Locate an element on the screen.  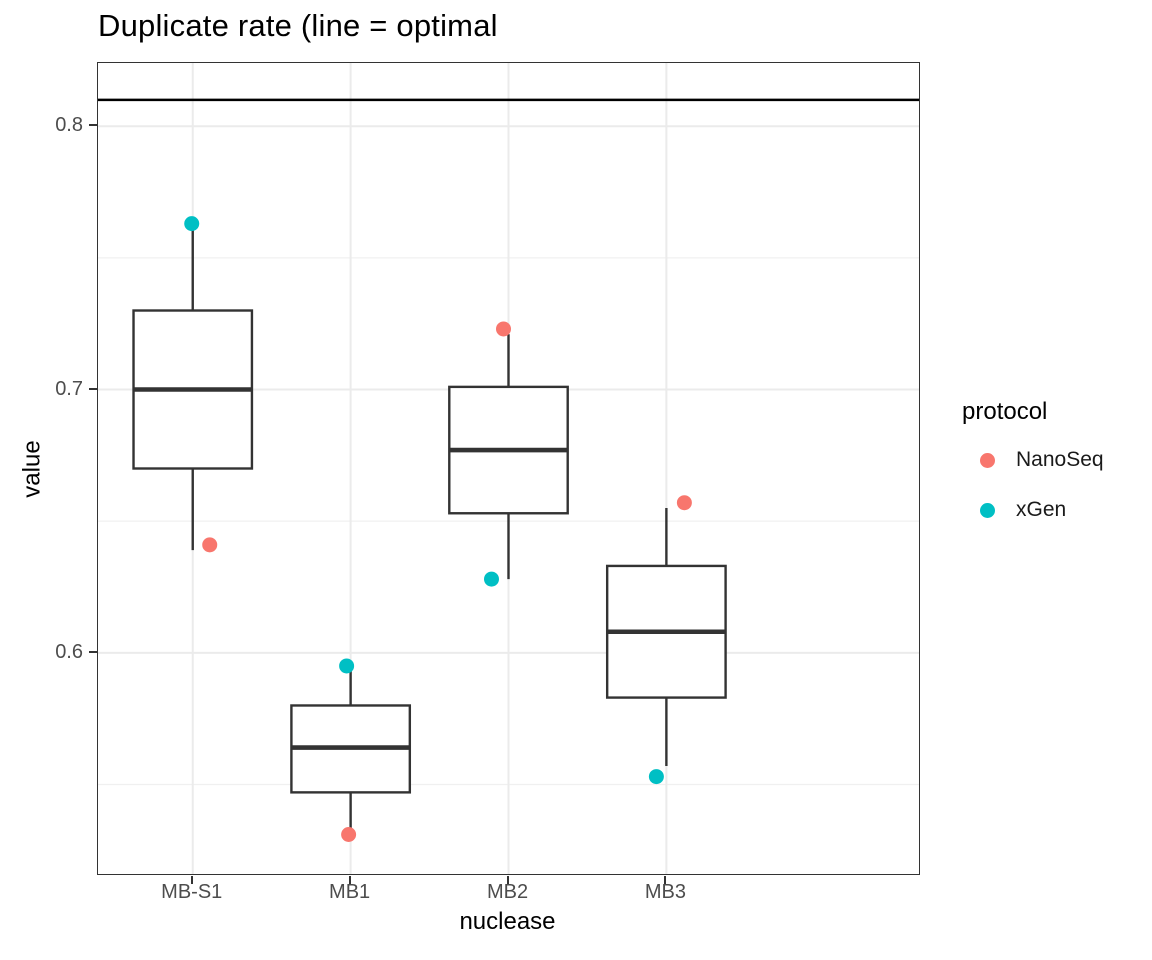
x-tick-label-MB-S1: MB-S1 is located at coordinates (192, 892).